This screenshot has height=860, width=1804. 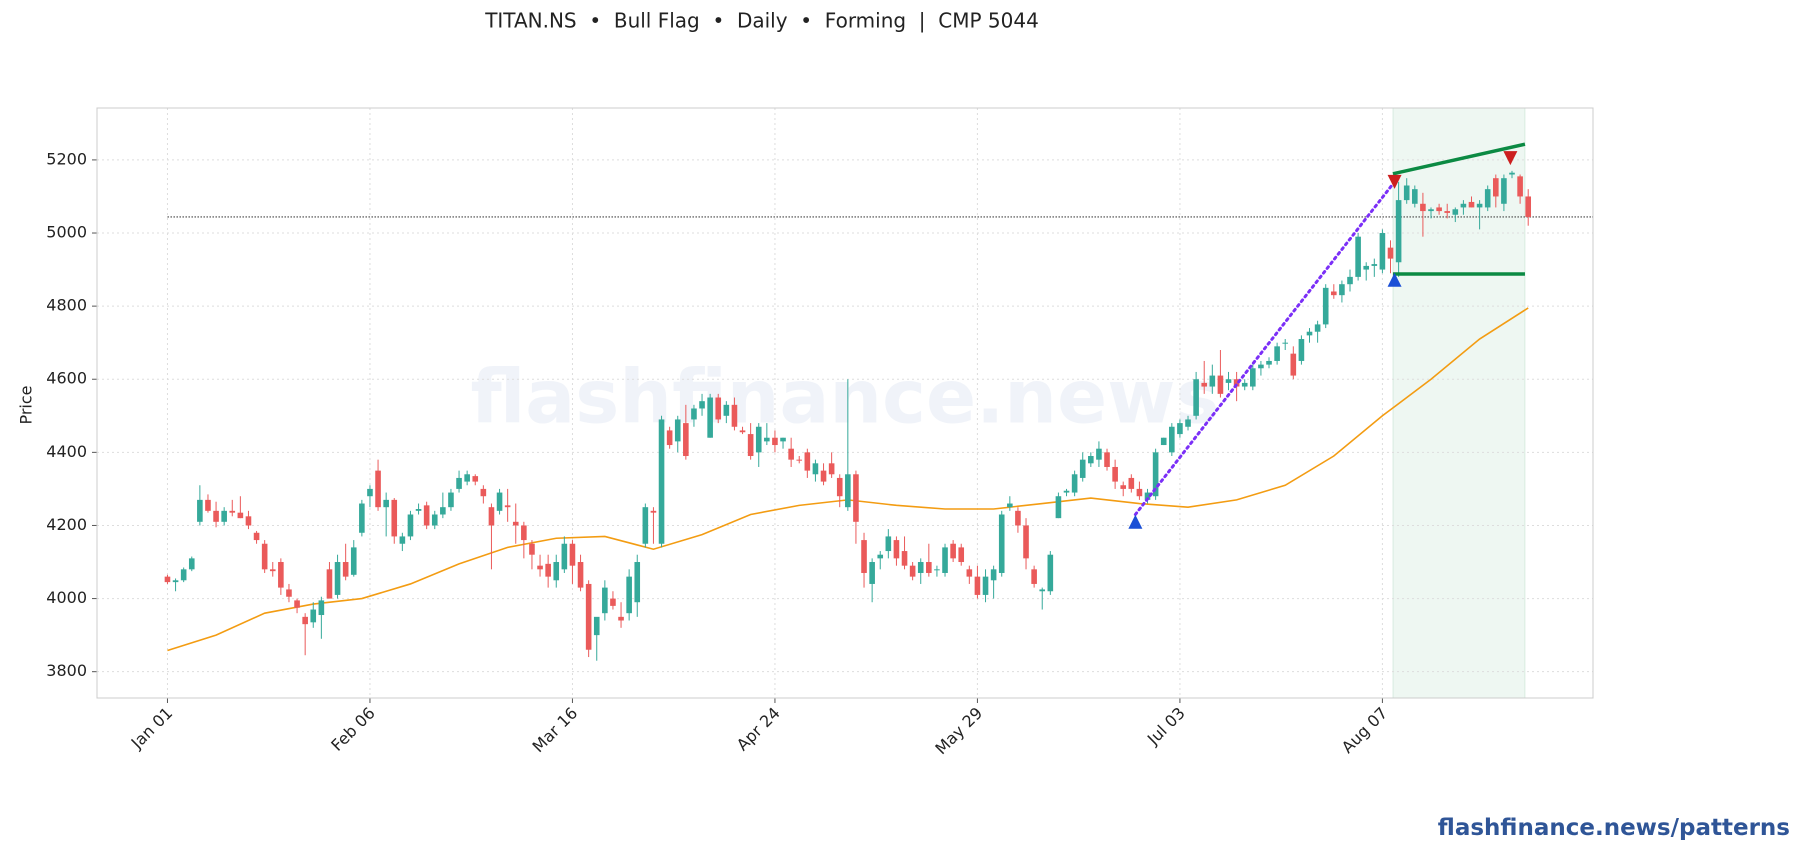 I want to click on y-tick-label: 4800, so click(x=66, y=305).